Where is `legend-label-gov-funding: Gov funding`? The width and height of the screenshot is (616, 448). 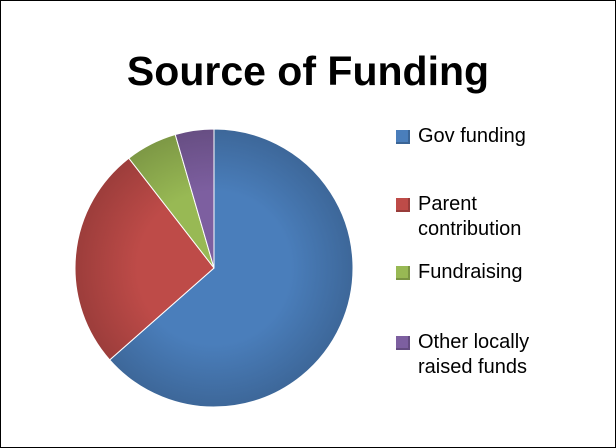
legend-label-gov-funding: Gov funding is located at coordinates (472, 136).